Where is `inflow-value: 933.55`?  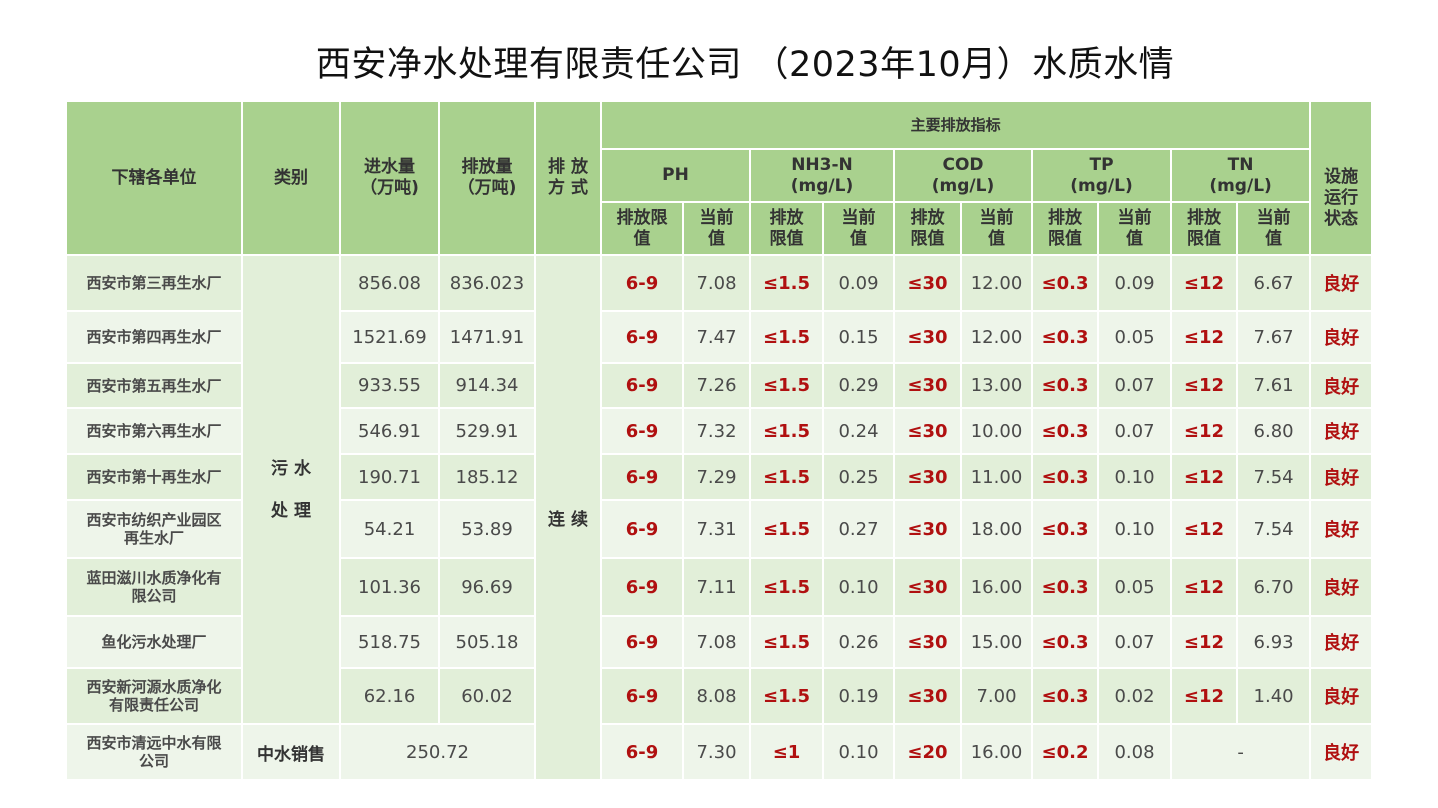
inflow-value: 933.55 is located at coordinates (389, 385).